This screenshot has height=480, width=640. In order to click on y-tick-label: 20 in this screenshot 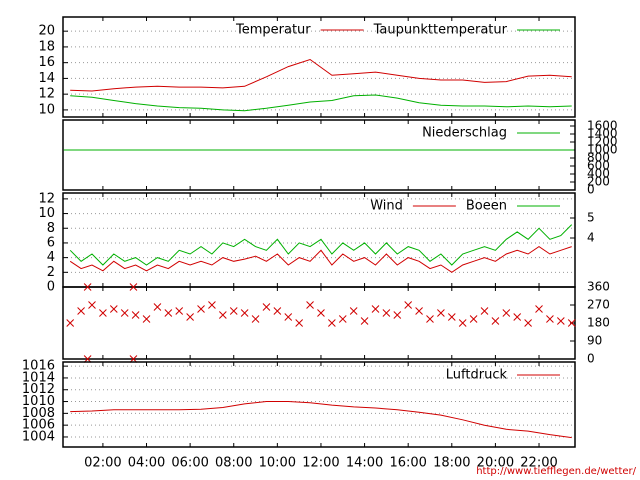, I will do `click(46, 31)`.